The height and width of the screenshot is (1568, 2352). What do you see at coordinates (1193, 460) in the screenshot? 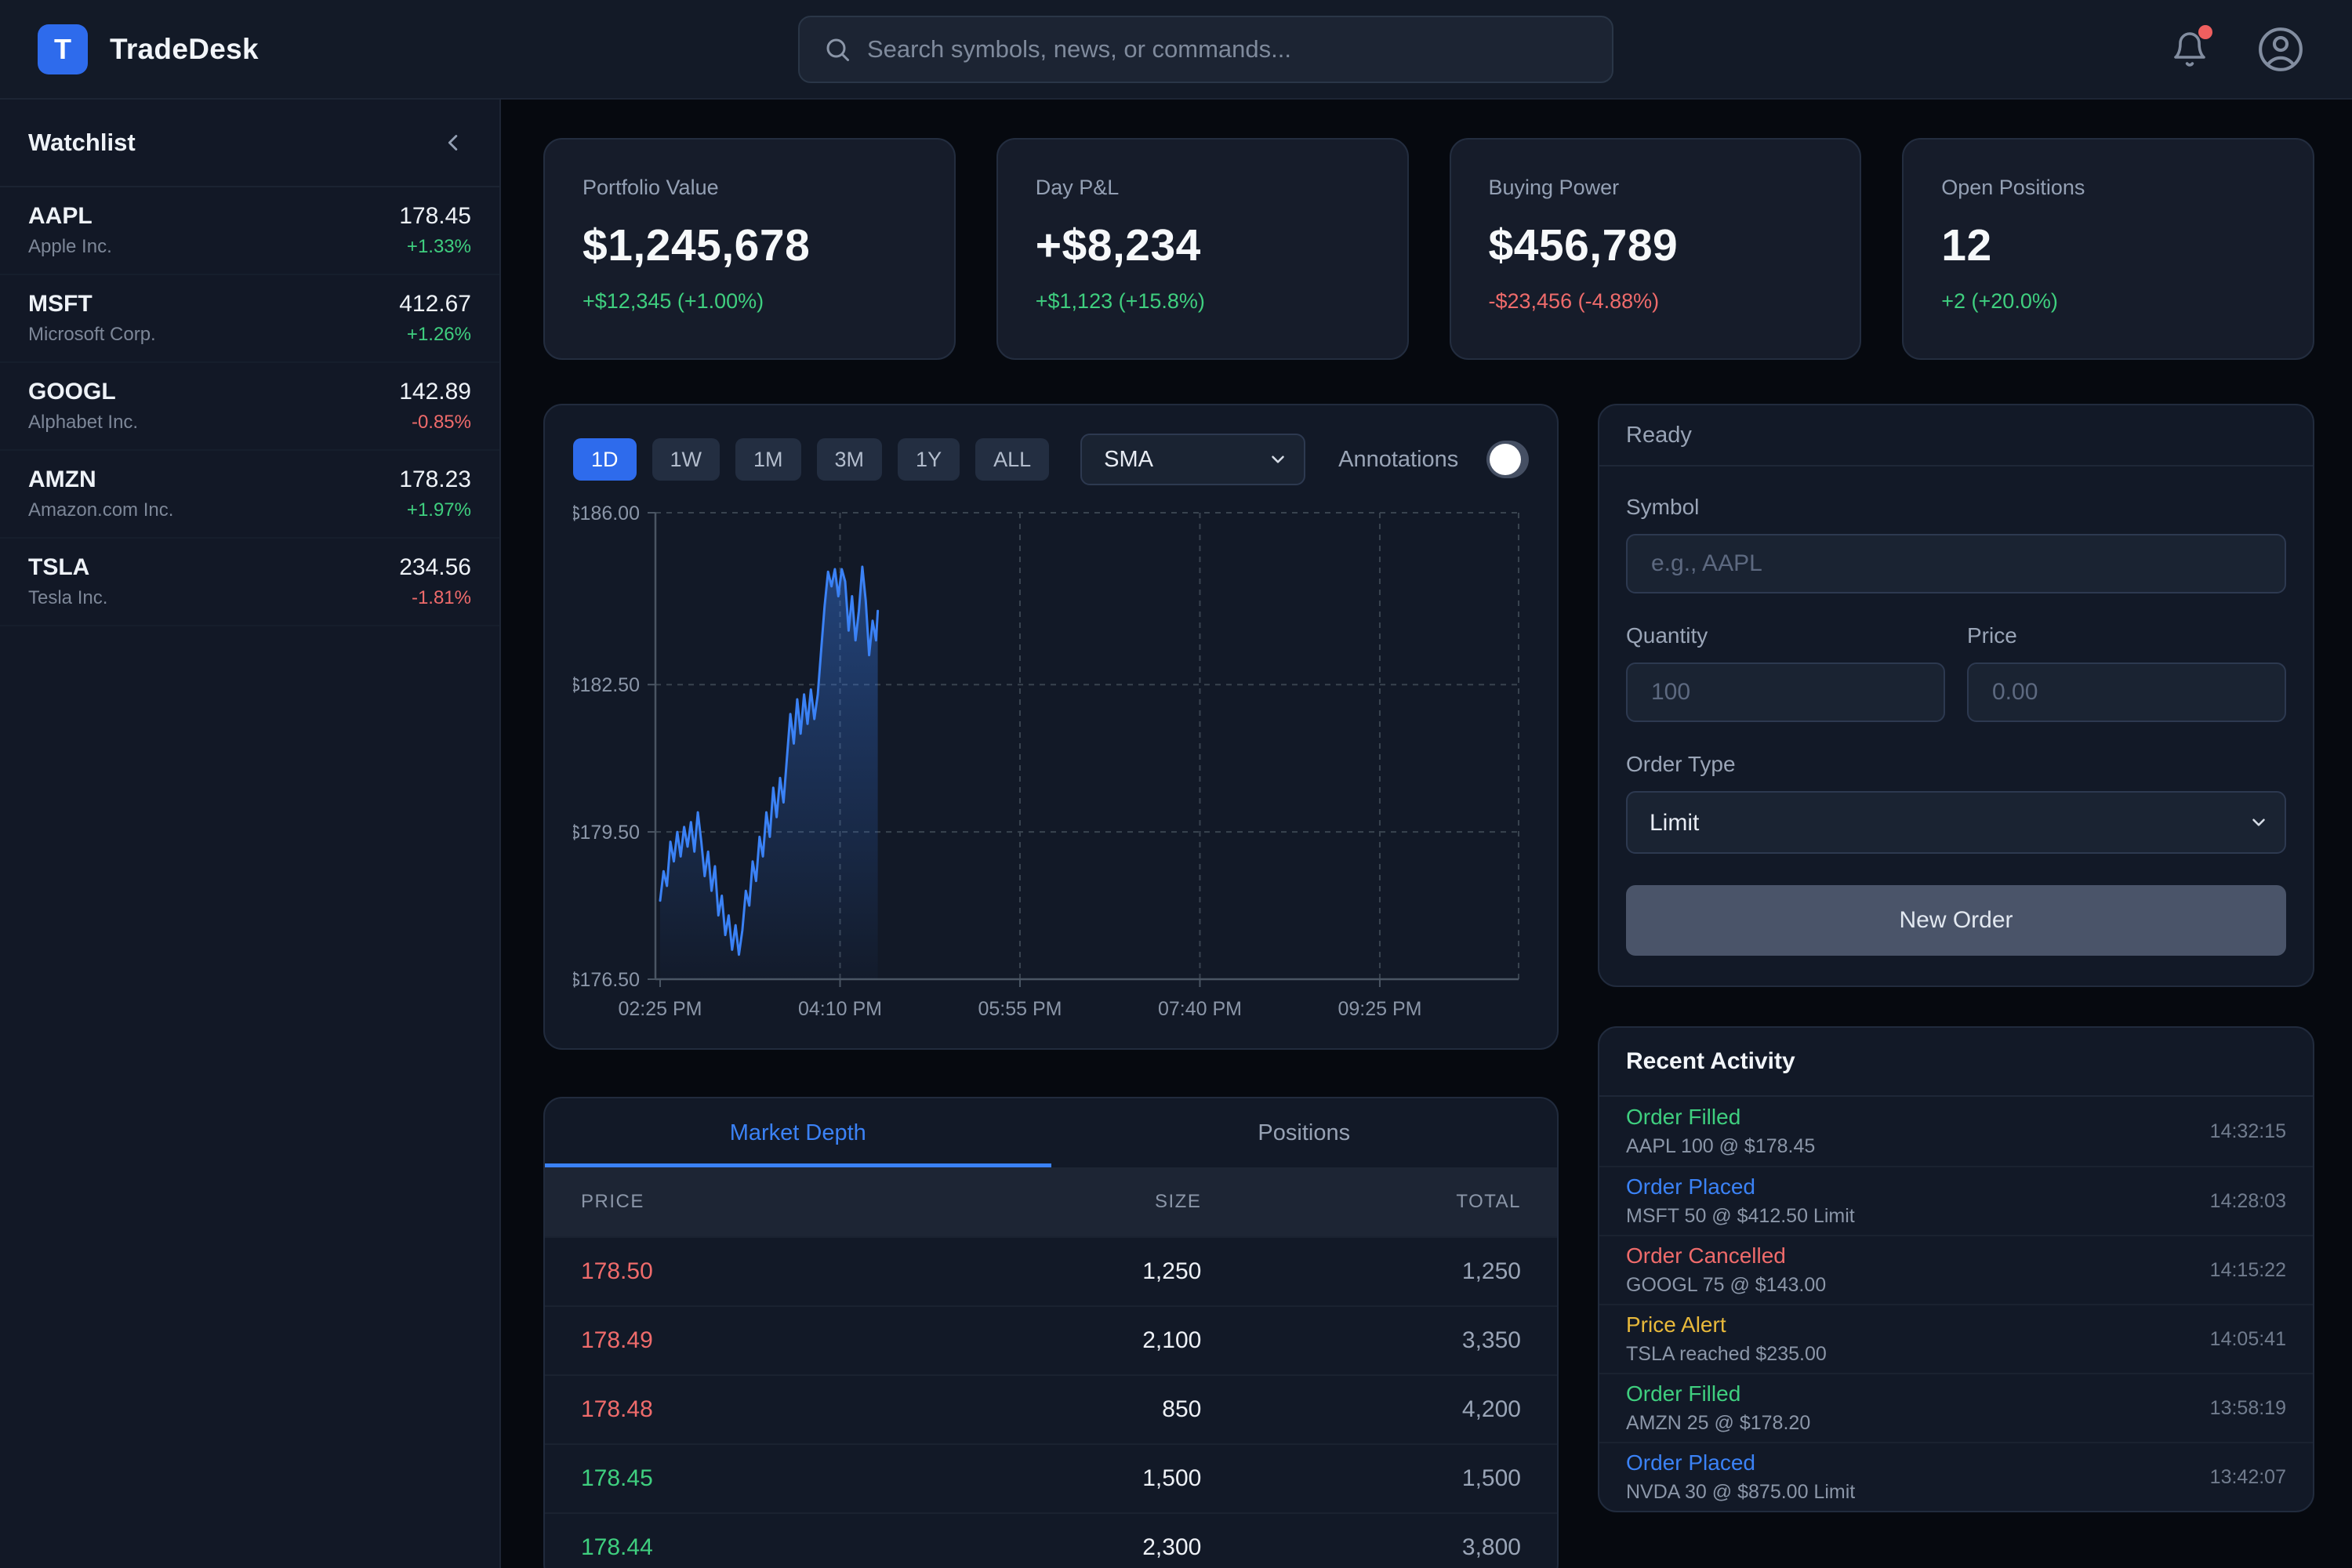
I see `indicator-select: SMA` at bounding box center [1193, 460].